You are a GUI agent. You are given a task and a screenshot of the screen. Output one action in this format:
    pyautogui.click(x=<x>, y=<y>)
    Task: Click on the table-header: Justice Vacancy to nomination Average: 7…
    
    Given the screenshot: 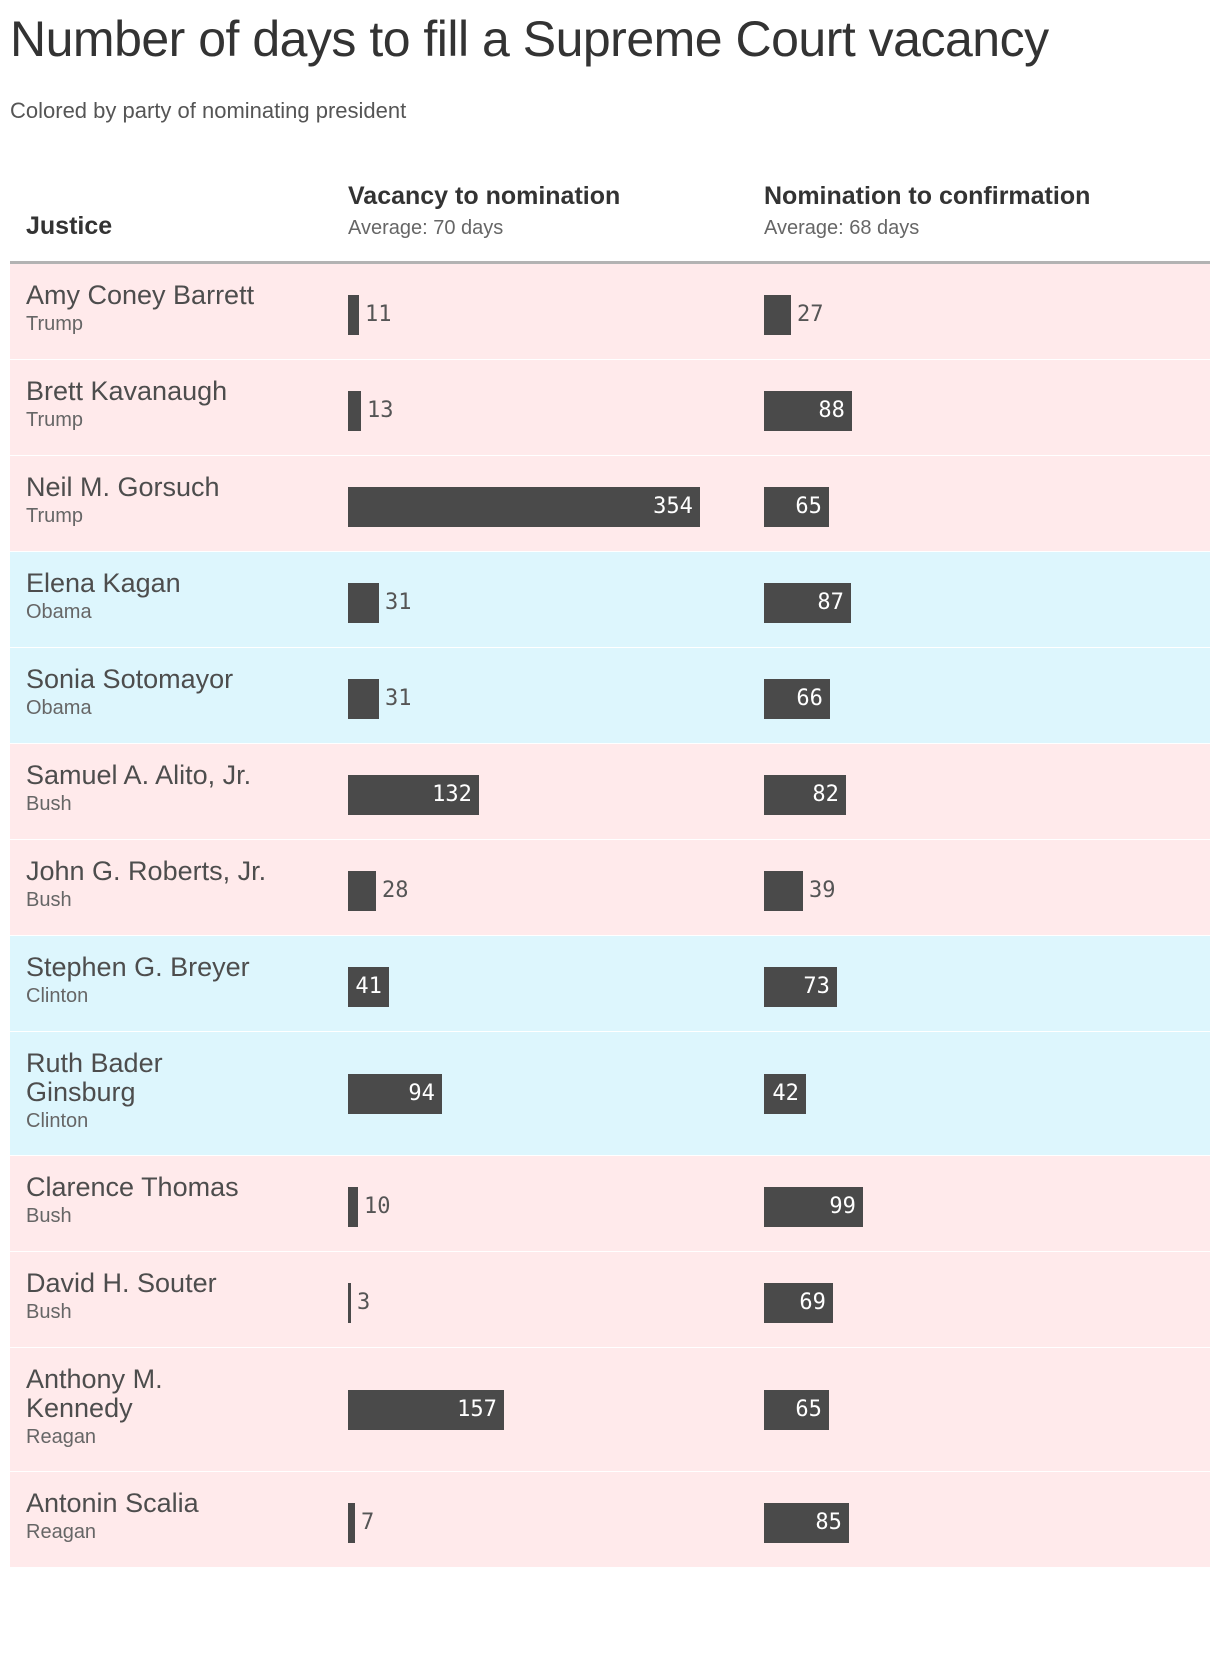 What is the action you would take?
    pyautogui.click(x=610, y=221)
    